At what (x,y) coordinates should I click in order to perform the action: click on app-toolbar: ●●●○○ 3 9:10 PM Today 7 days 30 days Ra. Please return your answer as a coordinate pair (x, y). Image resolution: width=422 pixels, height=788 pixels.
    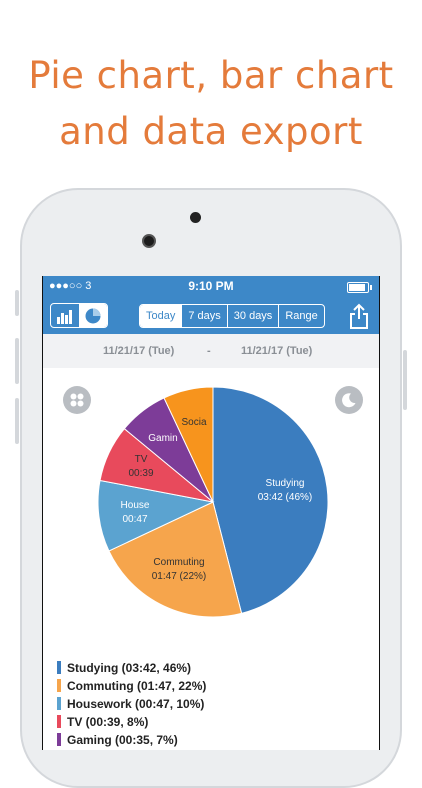
    Looking at the image, I should click on (211, 305).